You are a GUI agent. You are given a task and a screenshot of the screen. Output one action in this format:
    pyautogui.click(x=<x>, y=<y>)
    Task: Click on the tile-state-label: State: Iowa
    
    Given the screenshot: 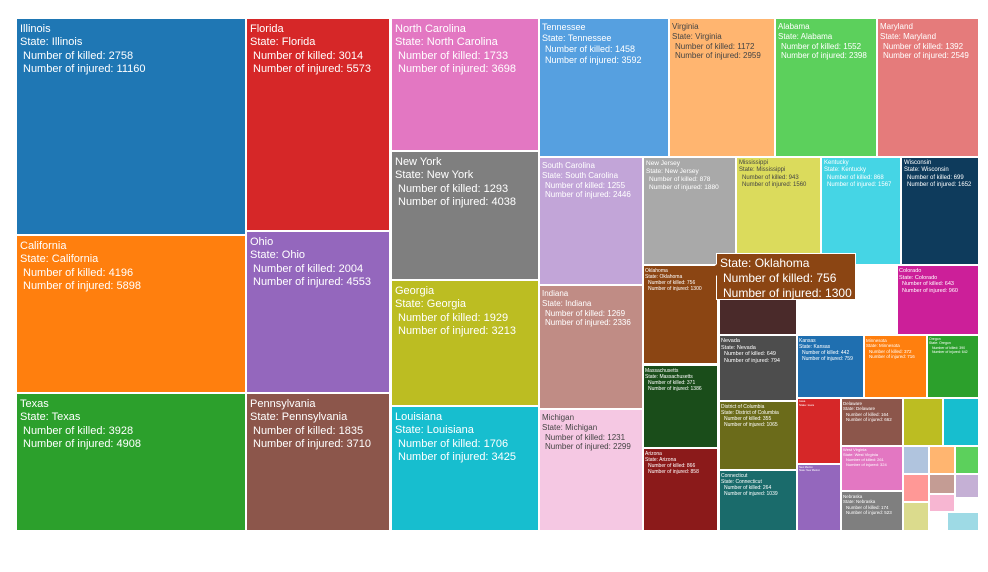 What is the action you would take?
    pyautogui.click(x=807, y=404)
    